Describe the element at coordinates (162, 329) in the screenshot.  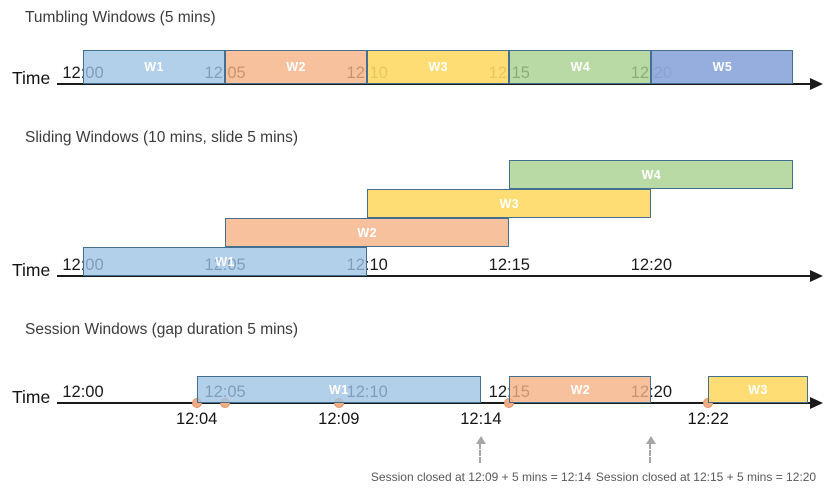
I see `section-title-session: Session Windows (gap duration 5 mins)` at that location.